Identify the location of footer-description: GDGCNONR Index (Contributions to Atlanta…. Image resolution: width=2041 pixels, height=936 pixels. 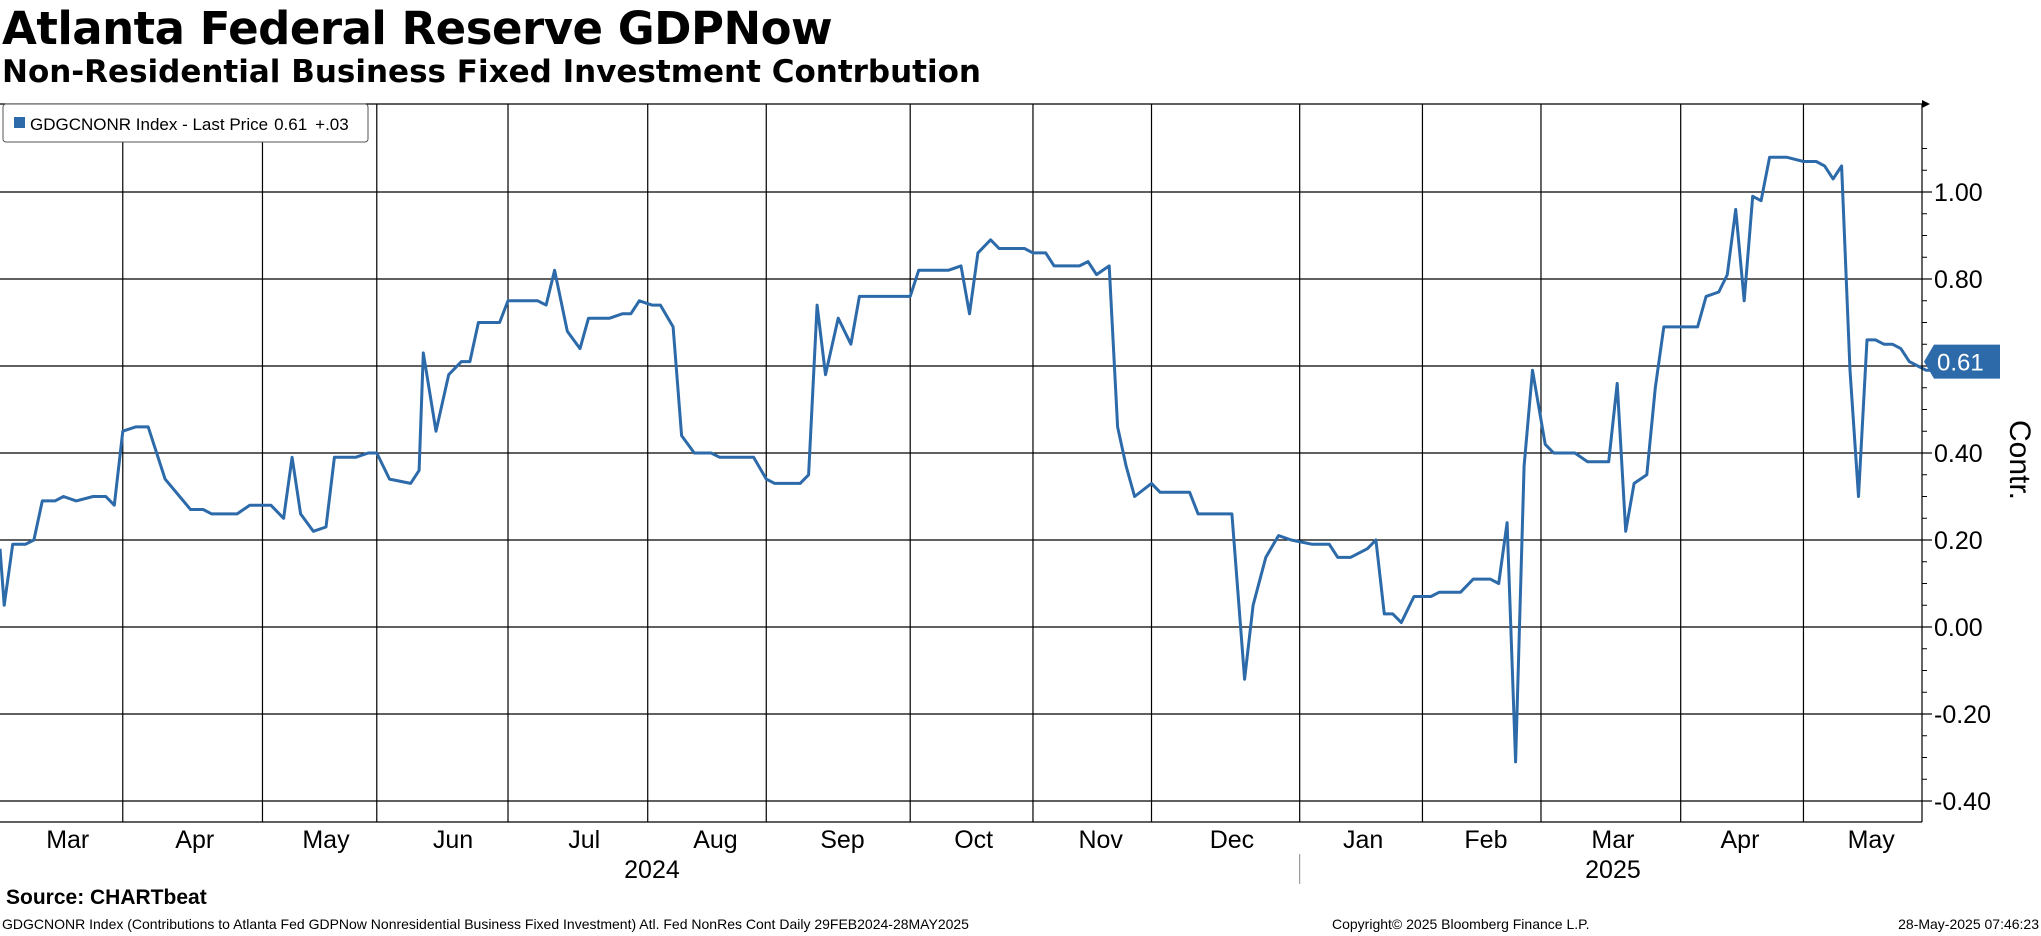
(485, 924).